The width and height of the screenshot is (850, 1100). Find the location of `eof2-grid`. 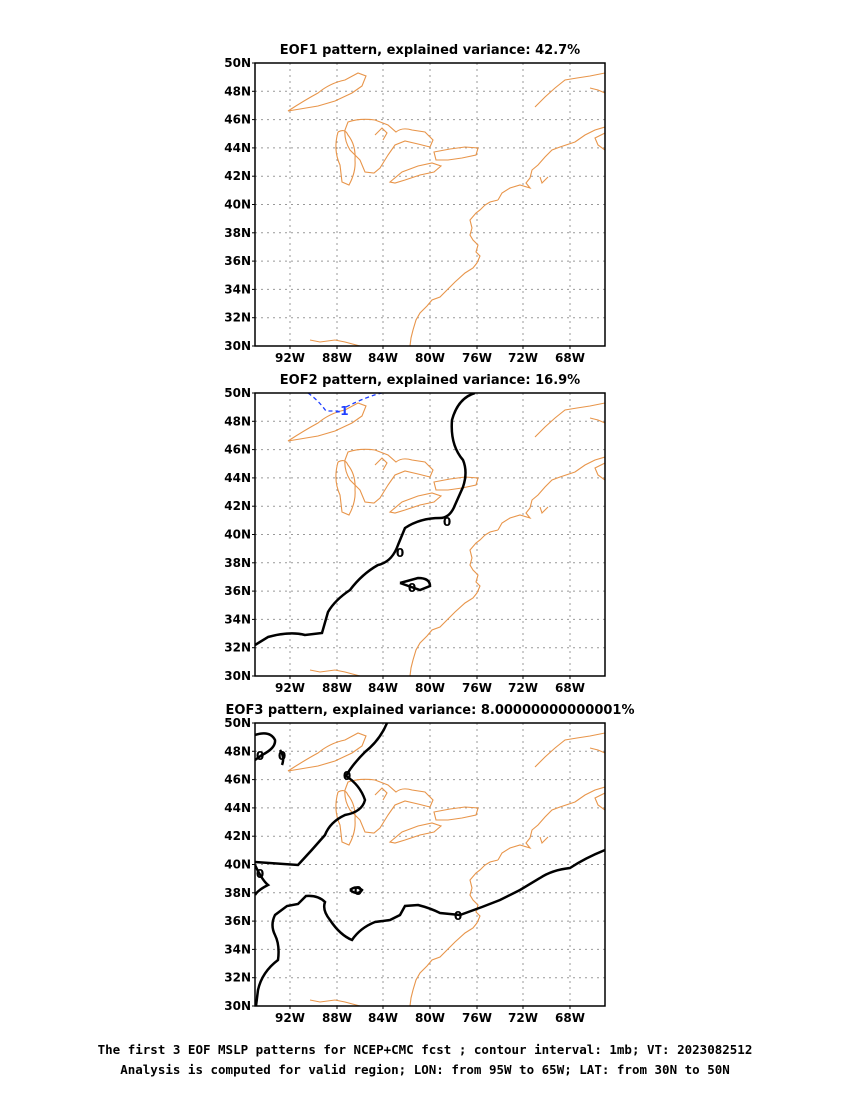

eof2-grid is located at coordinates (430, 534).